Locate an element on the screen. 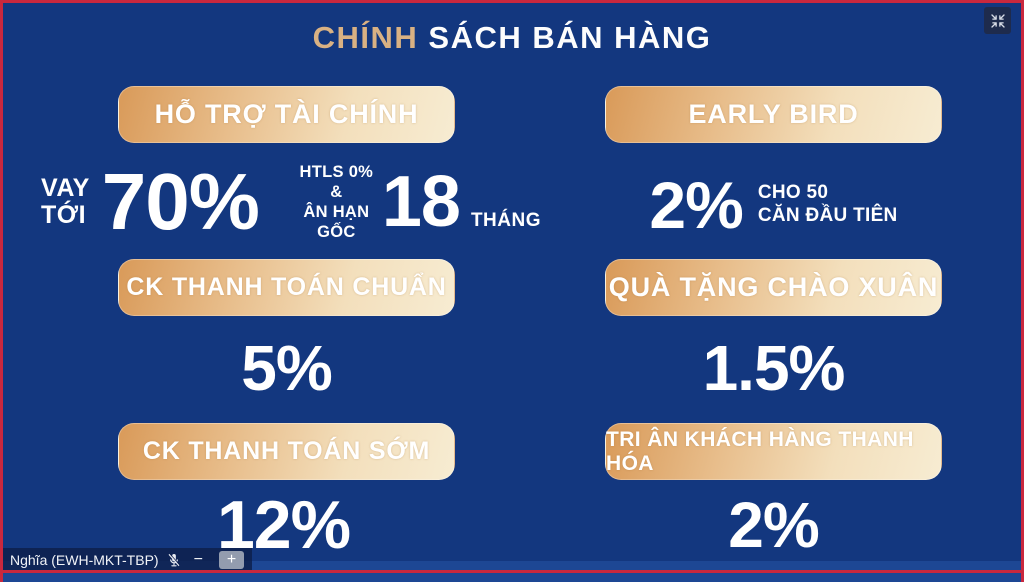  early-bird-note-line2: CĂN ĐẦU TIÊN is located at coordinates (827, 215).